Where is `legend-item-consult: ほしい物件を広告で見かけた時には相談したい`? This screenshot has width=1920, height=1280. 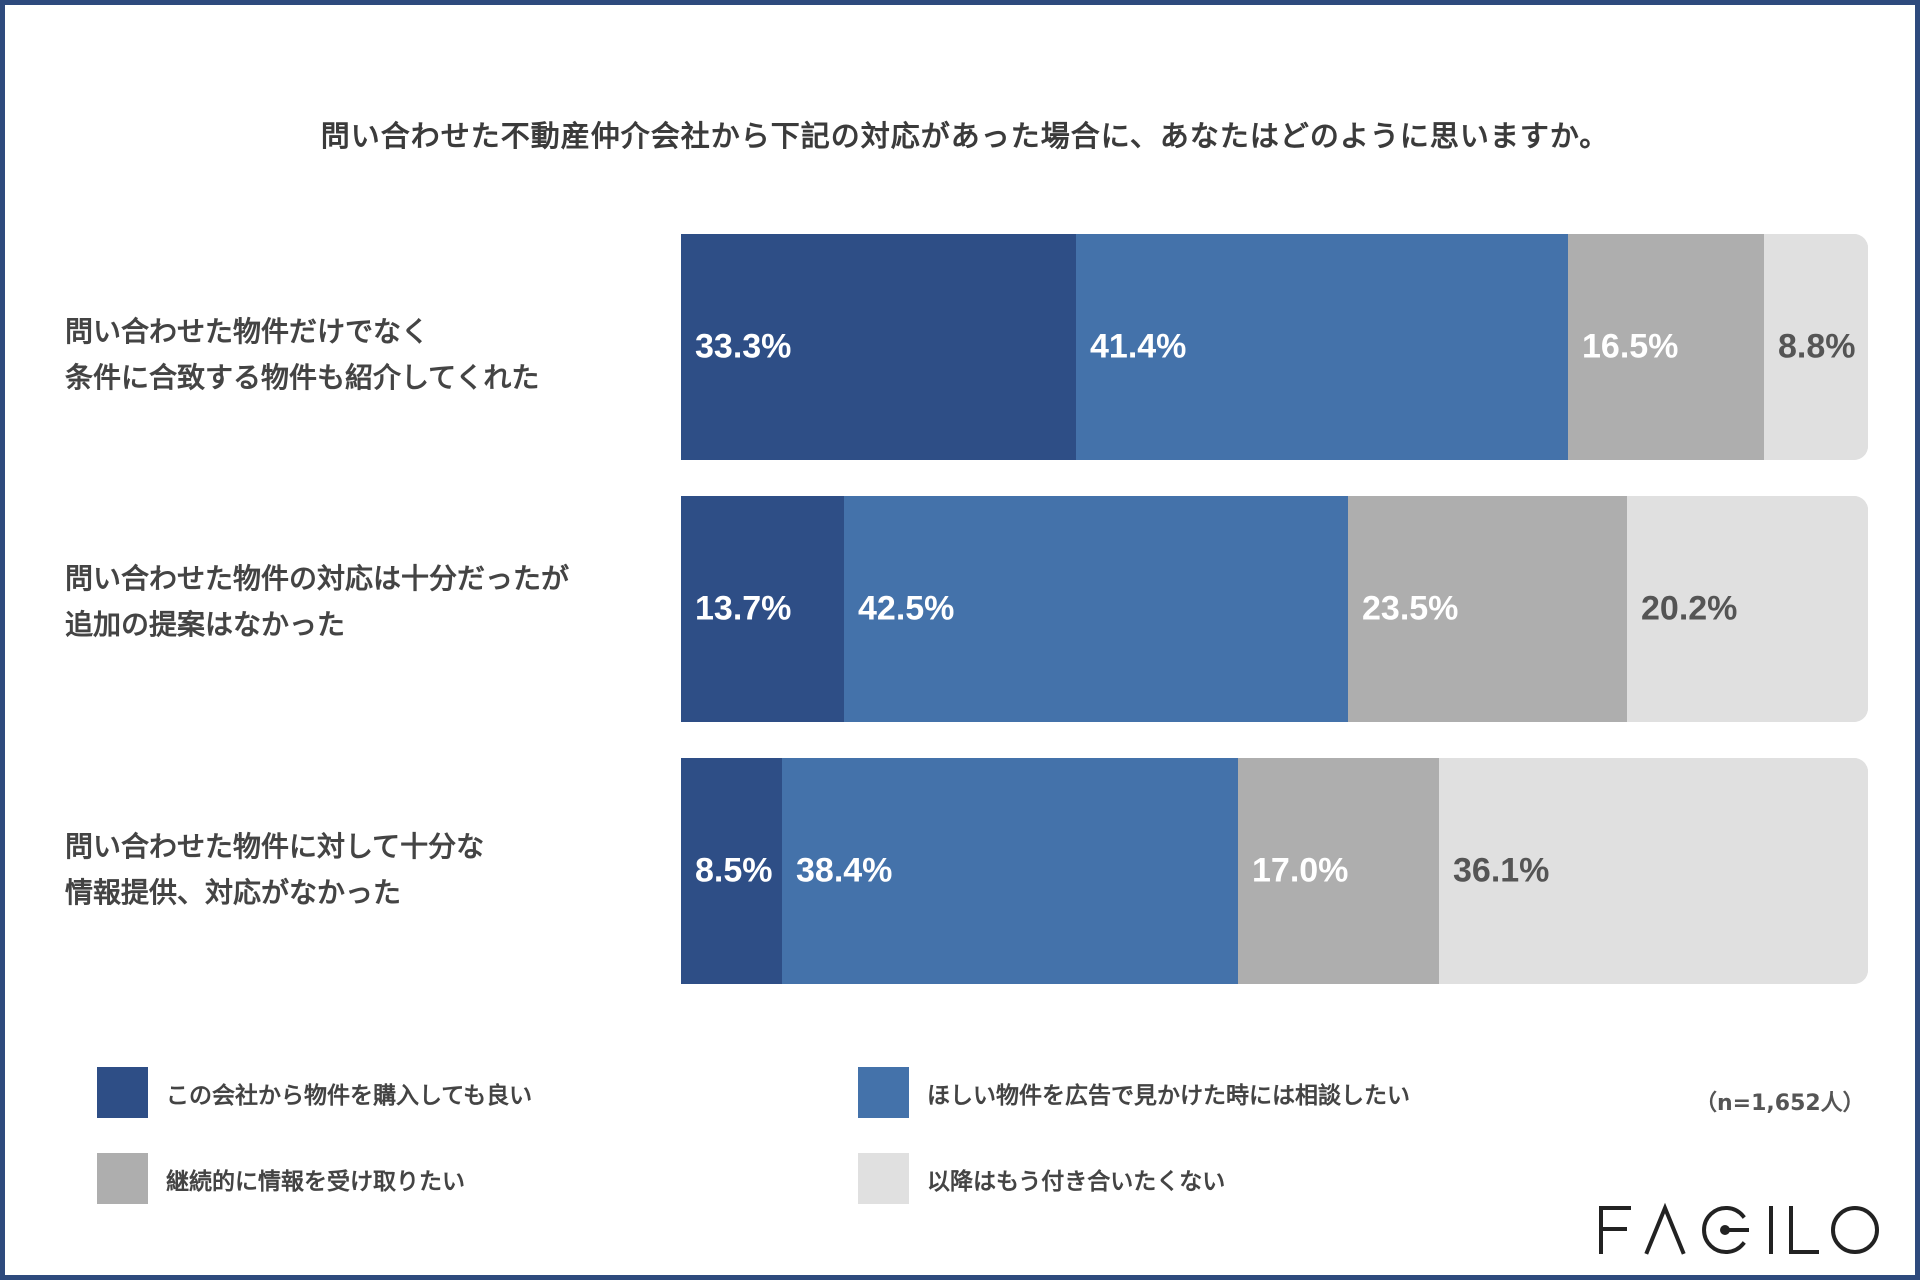 legend-item-consult: ほしい物件を広告で見かけた時には相談したい is located at coordinates (1134, 1092).